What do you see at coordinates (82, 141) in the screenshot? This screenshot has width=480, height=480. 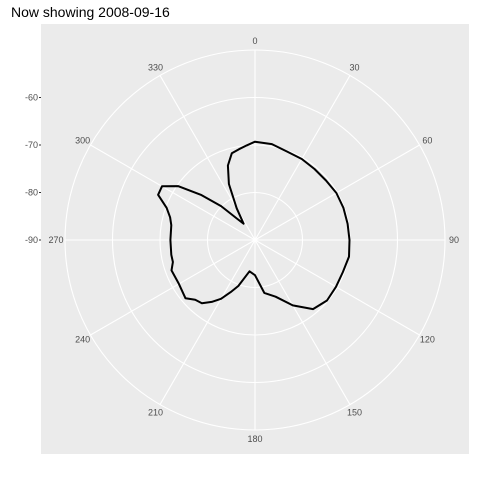 I see `theta-tick-label: 300` at bounding box center [82, 141].